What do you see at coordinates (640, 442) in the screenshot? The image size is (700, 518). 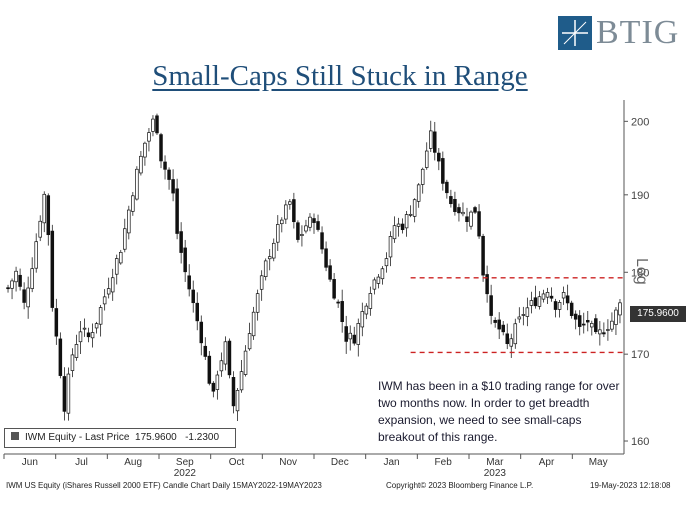 I see `y-tick-label: 160` at bounding box center [640, 442].